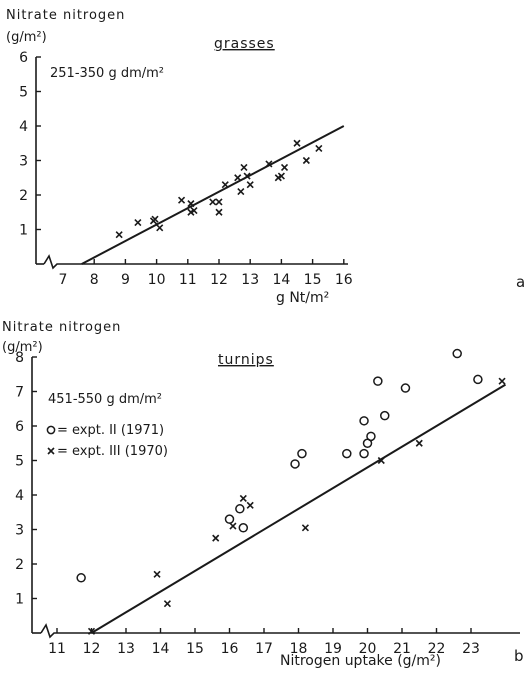  I want to click on panel-a-subtitle: 251-350 g dm/m², so click(107, 73).